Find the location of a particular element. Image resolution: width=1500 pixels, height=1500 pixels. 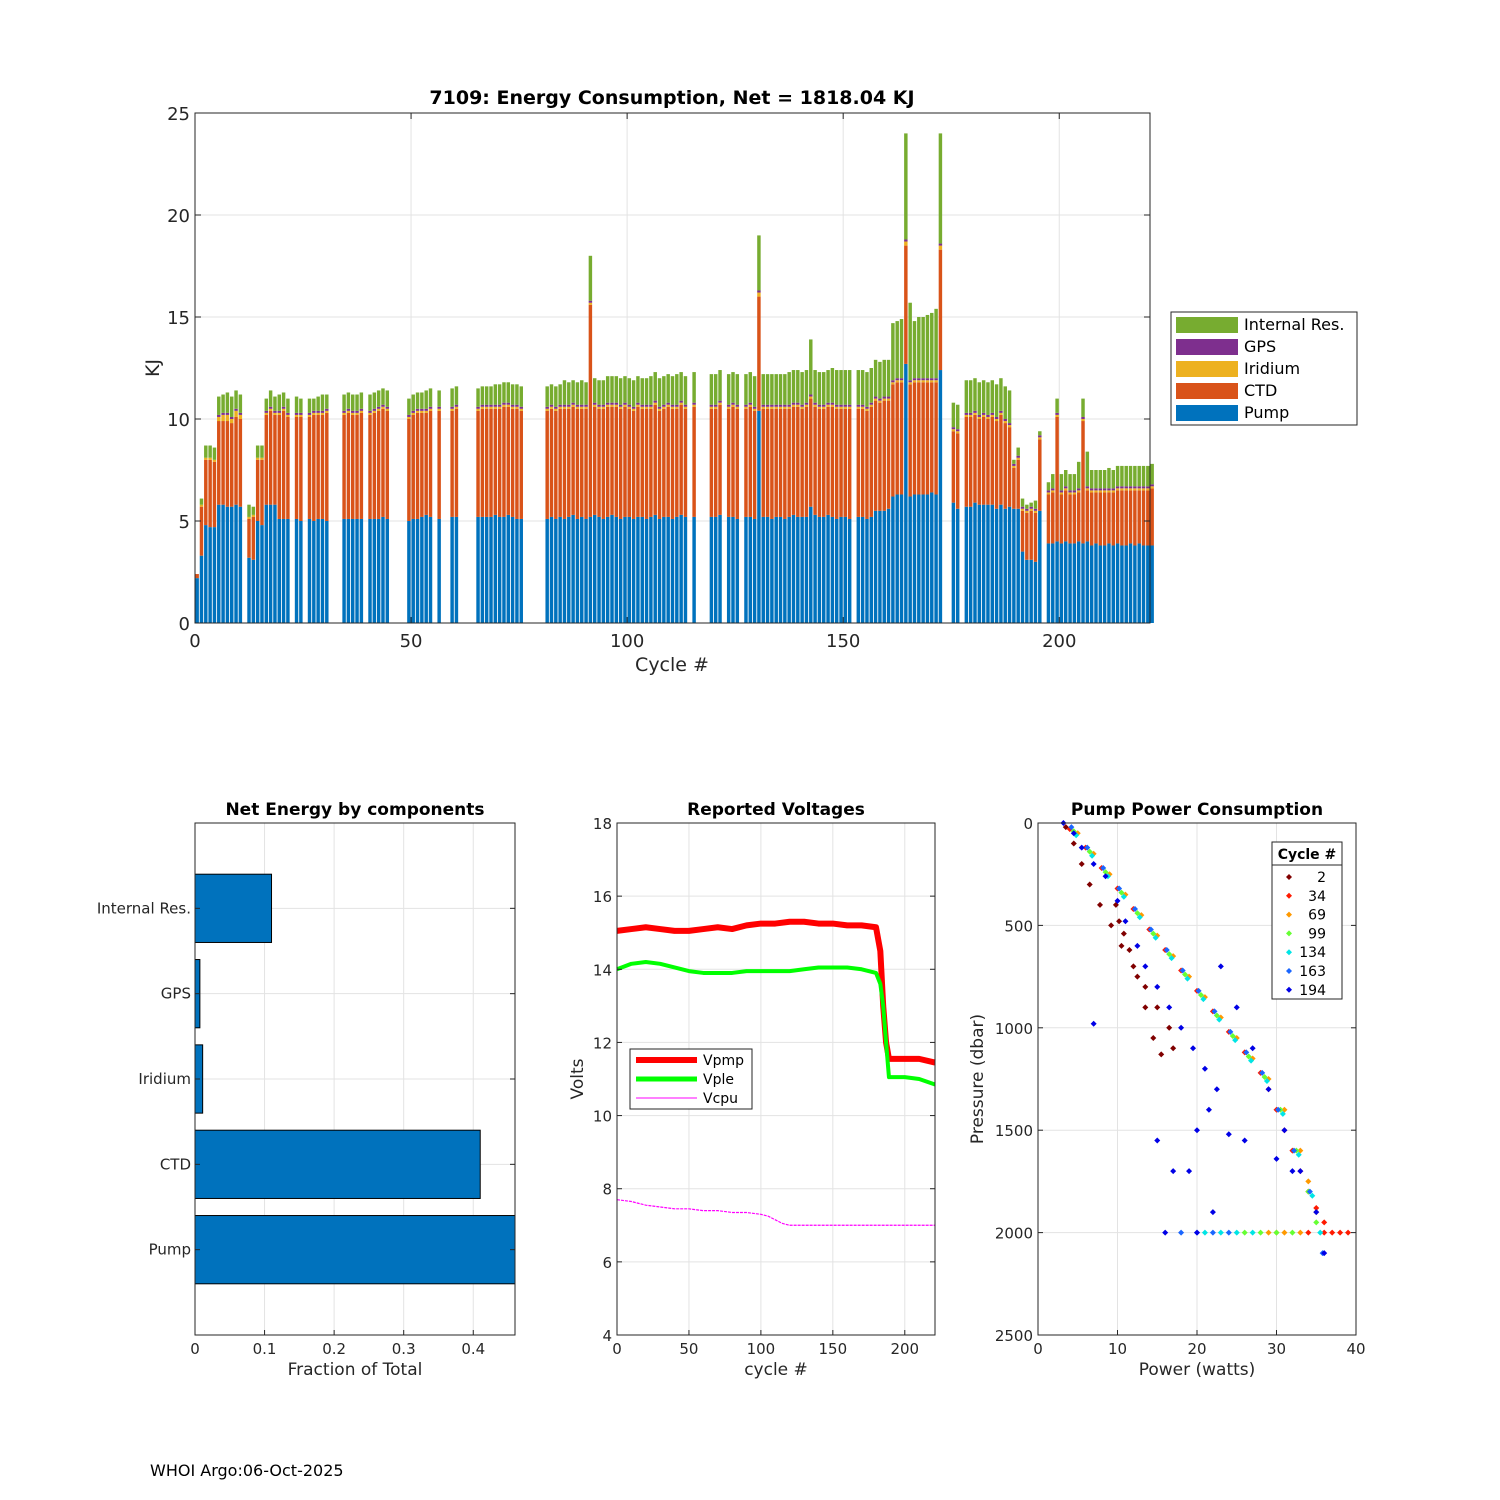

fraction-x-tick-label: 0 is located at coordinates (195, 1349).